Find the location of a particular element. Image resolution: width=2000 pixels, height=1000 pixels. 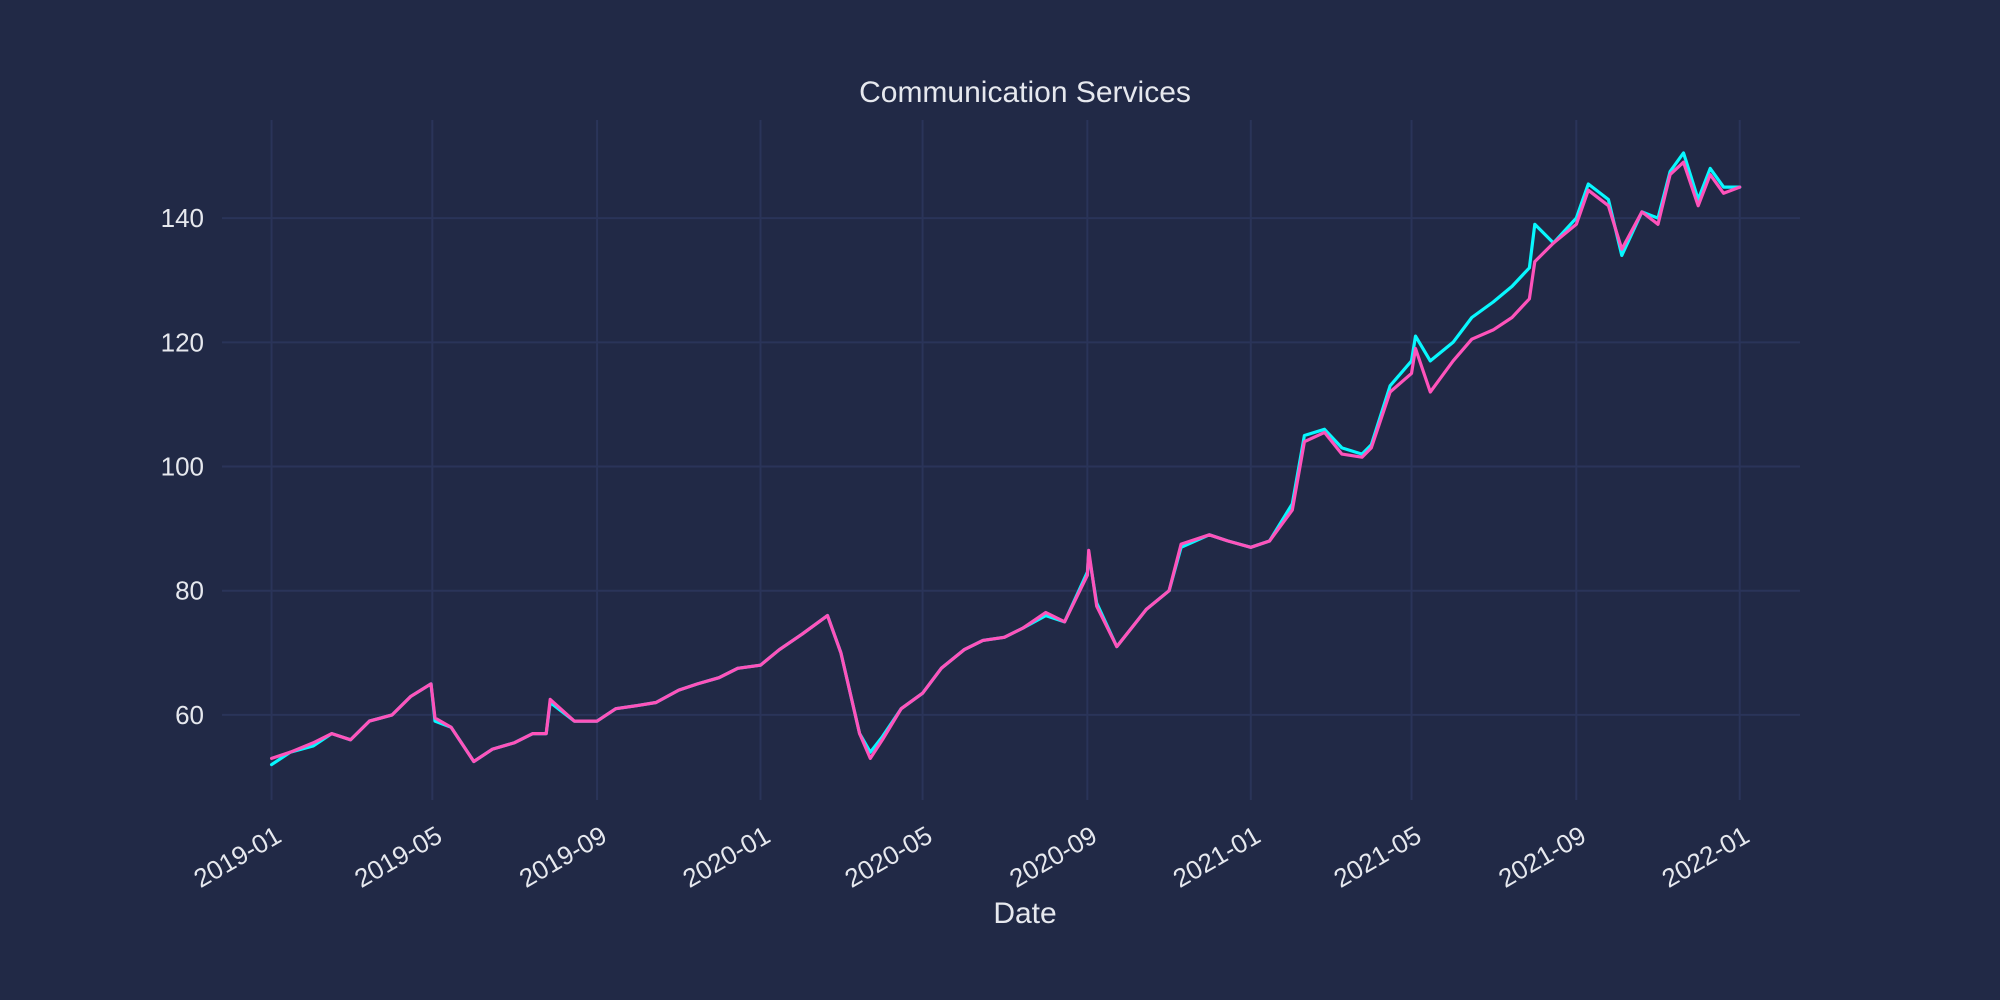

y-tick-label: 120 is located at coordinates (182, 342).